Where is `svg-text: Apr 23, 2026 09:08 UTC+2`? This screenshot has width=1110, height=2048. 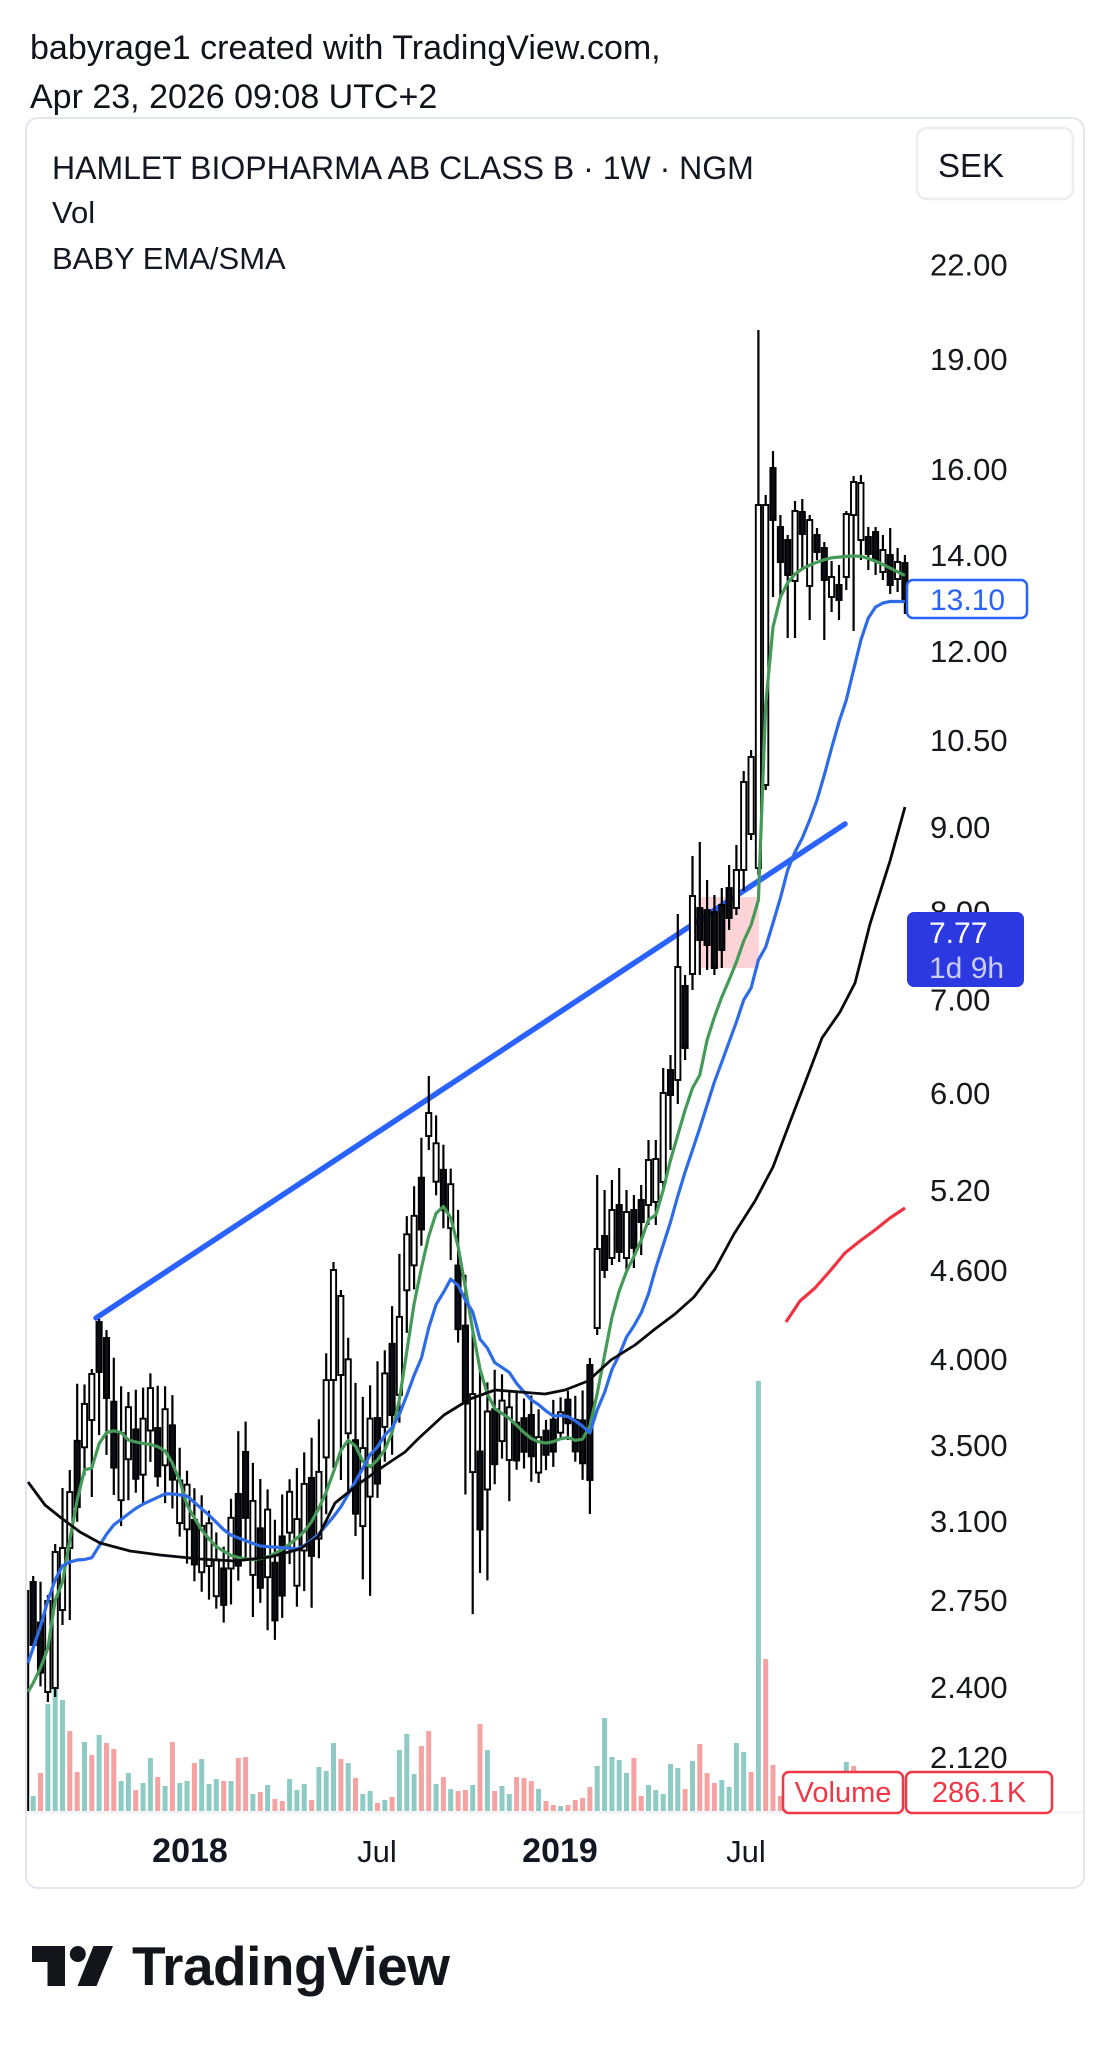 svg-text: Apr 23, 2026 09:08 UTC+2 is located at coordinates (233, 97).